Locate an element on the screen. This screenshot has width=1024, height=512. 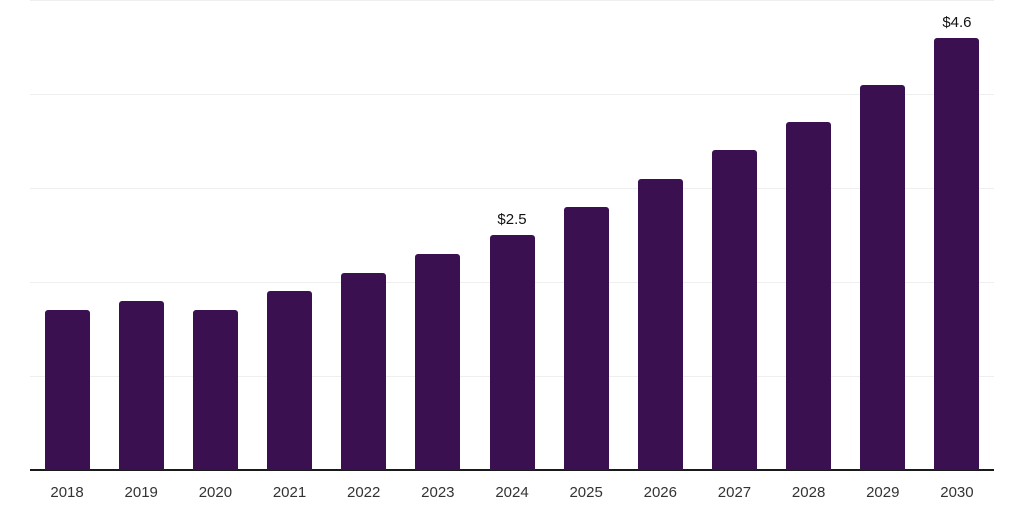
x-tick-label-2028: 2028 is located at coordinates (808, 492).